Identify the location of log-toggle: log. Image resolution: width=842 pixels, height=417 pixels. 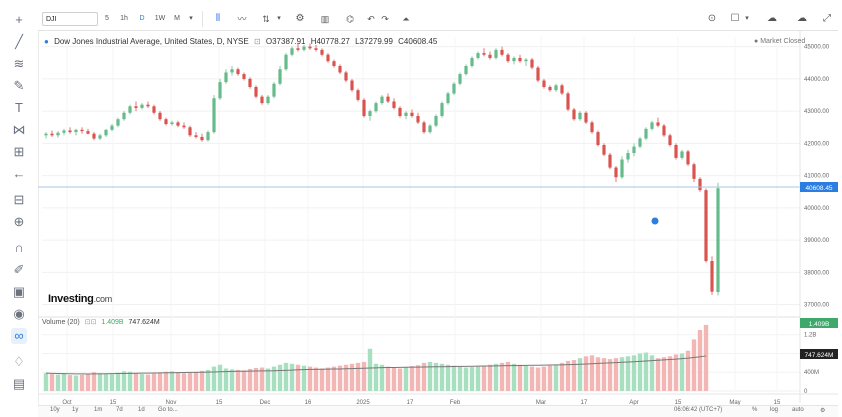
(774, 410).